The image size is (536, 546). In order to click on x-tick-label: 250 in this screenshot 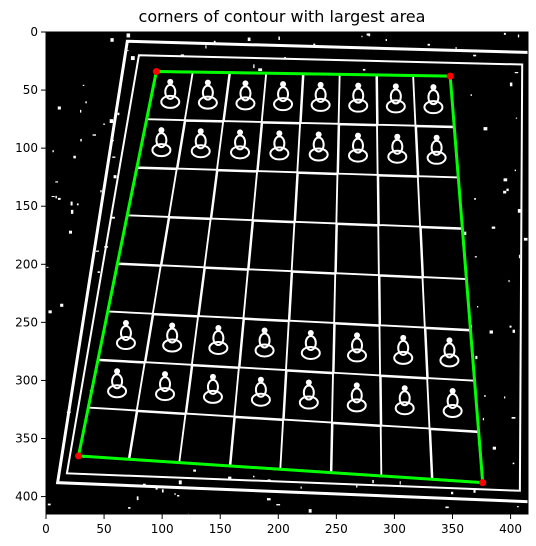, I will do `click(336, 529)`.